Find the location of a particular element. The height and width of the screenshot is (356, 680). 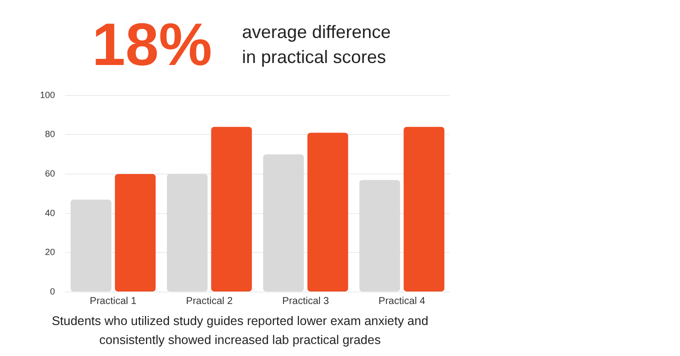

y-tick-label: 60 is located at coordinates (50, 173).